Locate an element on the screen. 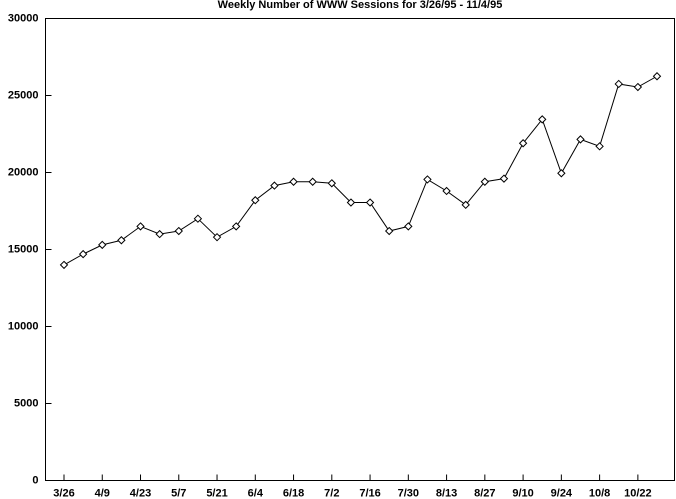 The image size is (676, 499). x-tick-label: 6/18 is located at coordinates (293, 493).